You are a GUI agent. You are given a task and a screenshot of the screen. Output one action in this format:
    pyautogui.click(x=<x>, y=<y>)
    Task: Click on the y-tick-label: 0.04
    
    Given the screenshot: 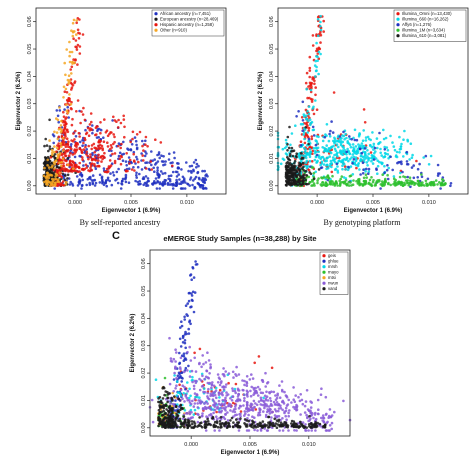 What is the action you would take?
    pyautogui.click(x=30, y=76)
    